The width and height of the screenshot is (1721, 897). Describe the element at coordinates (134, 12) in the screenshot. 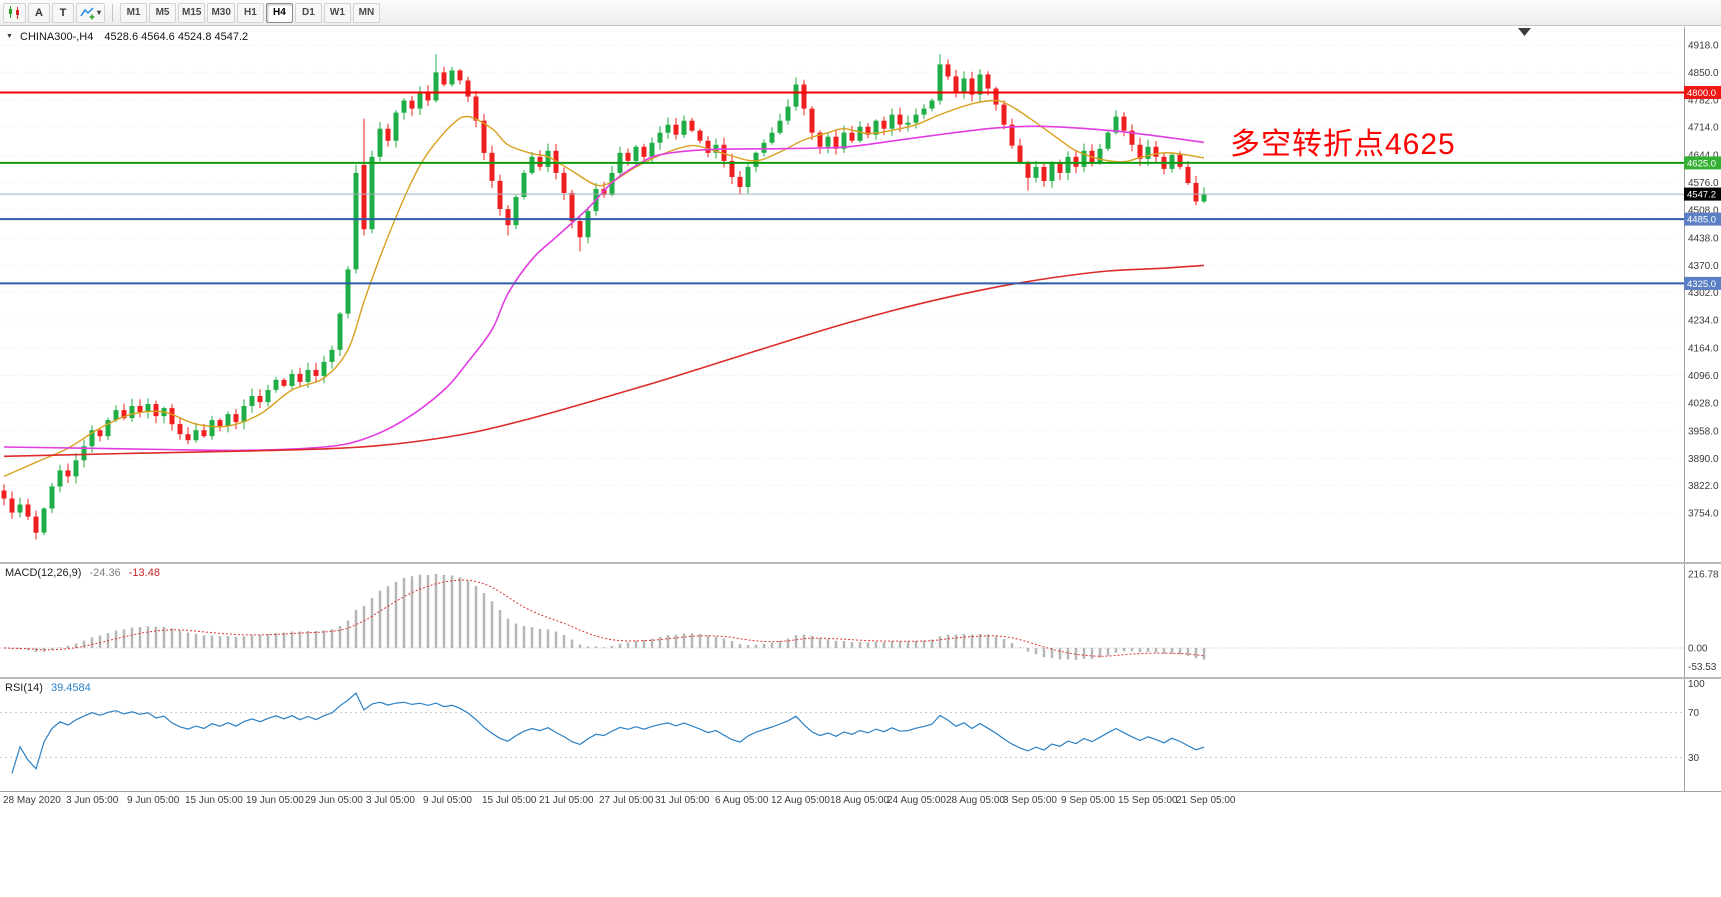

I see `timeframe-button-m1: M1` at that location.